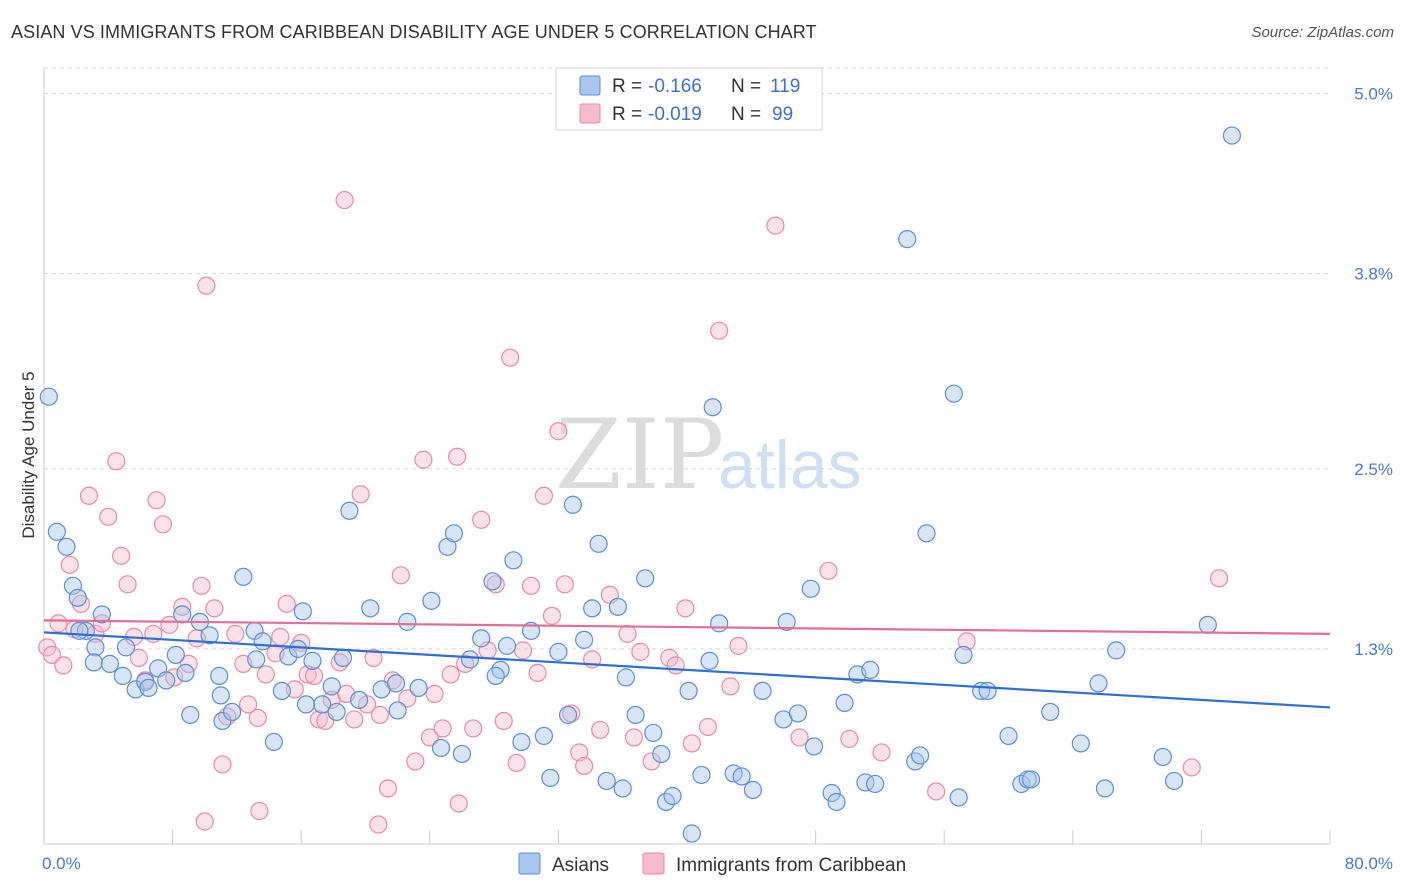 The height and width of the screenshot is (892, 1406). I want to click on trend-line-asians, so click(687, 670).